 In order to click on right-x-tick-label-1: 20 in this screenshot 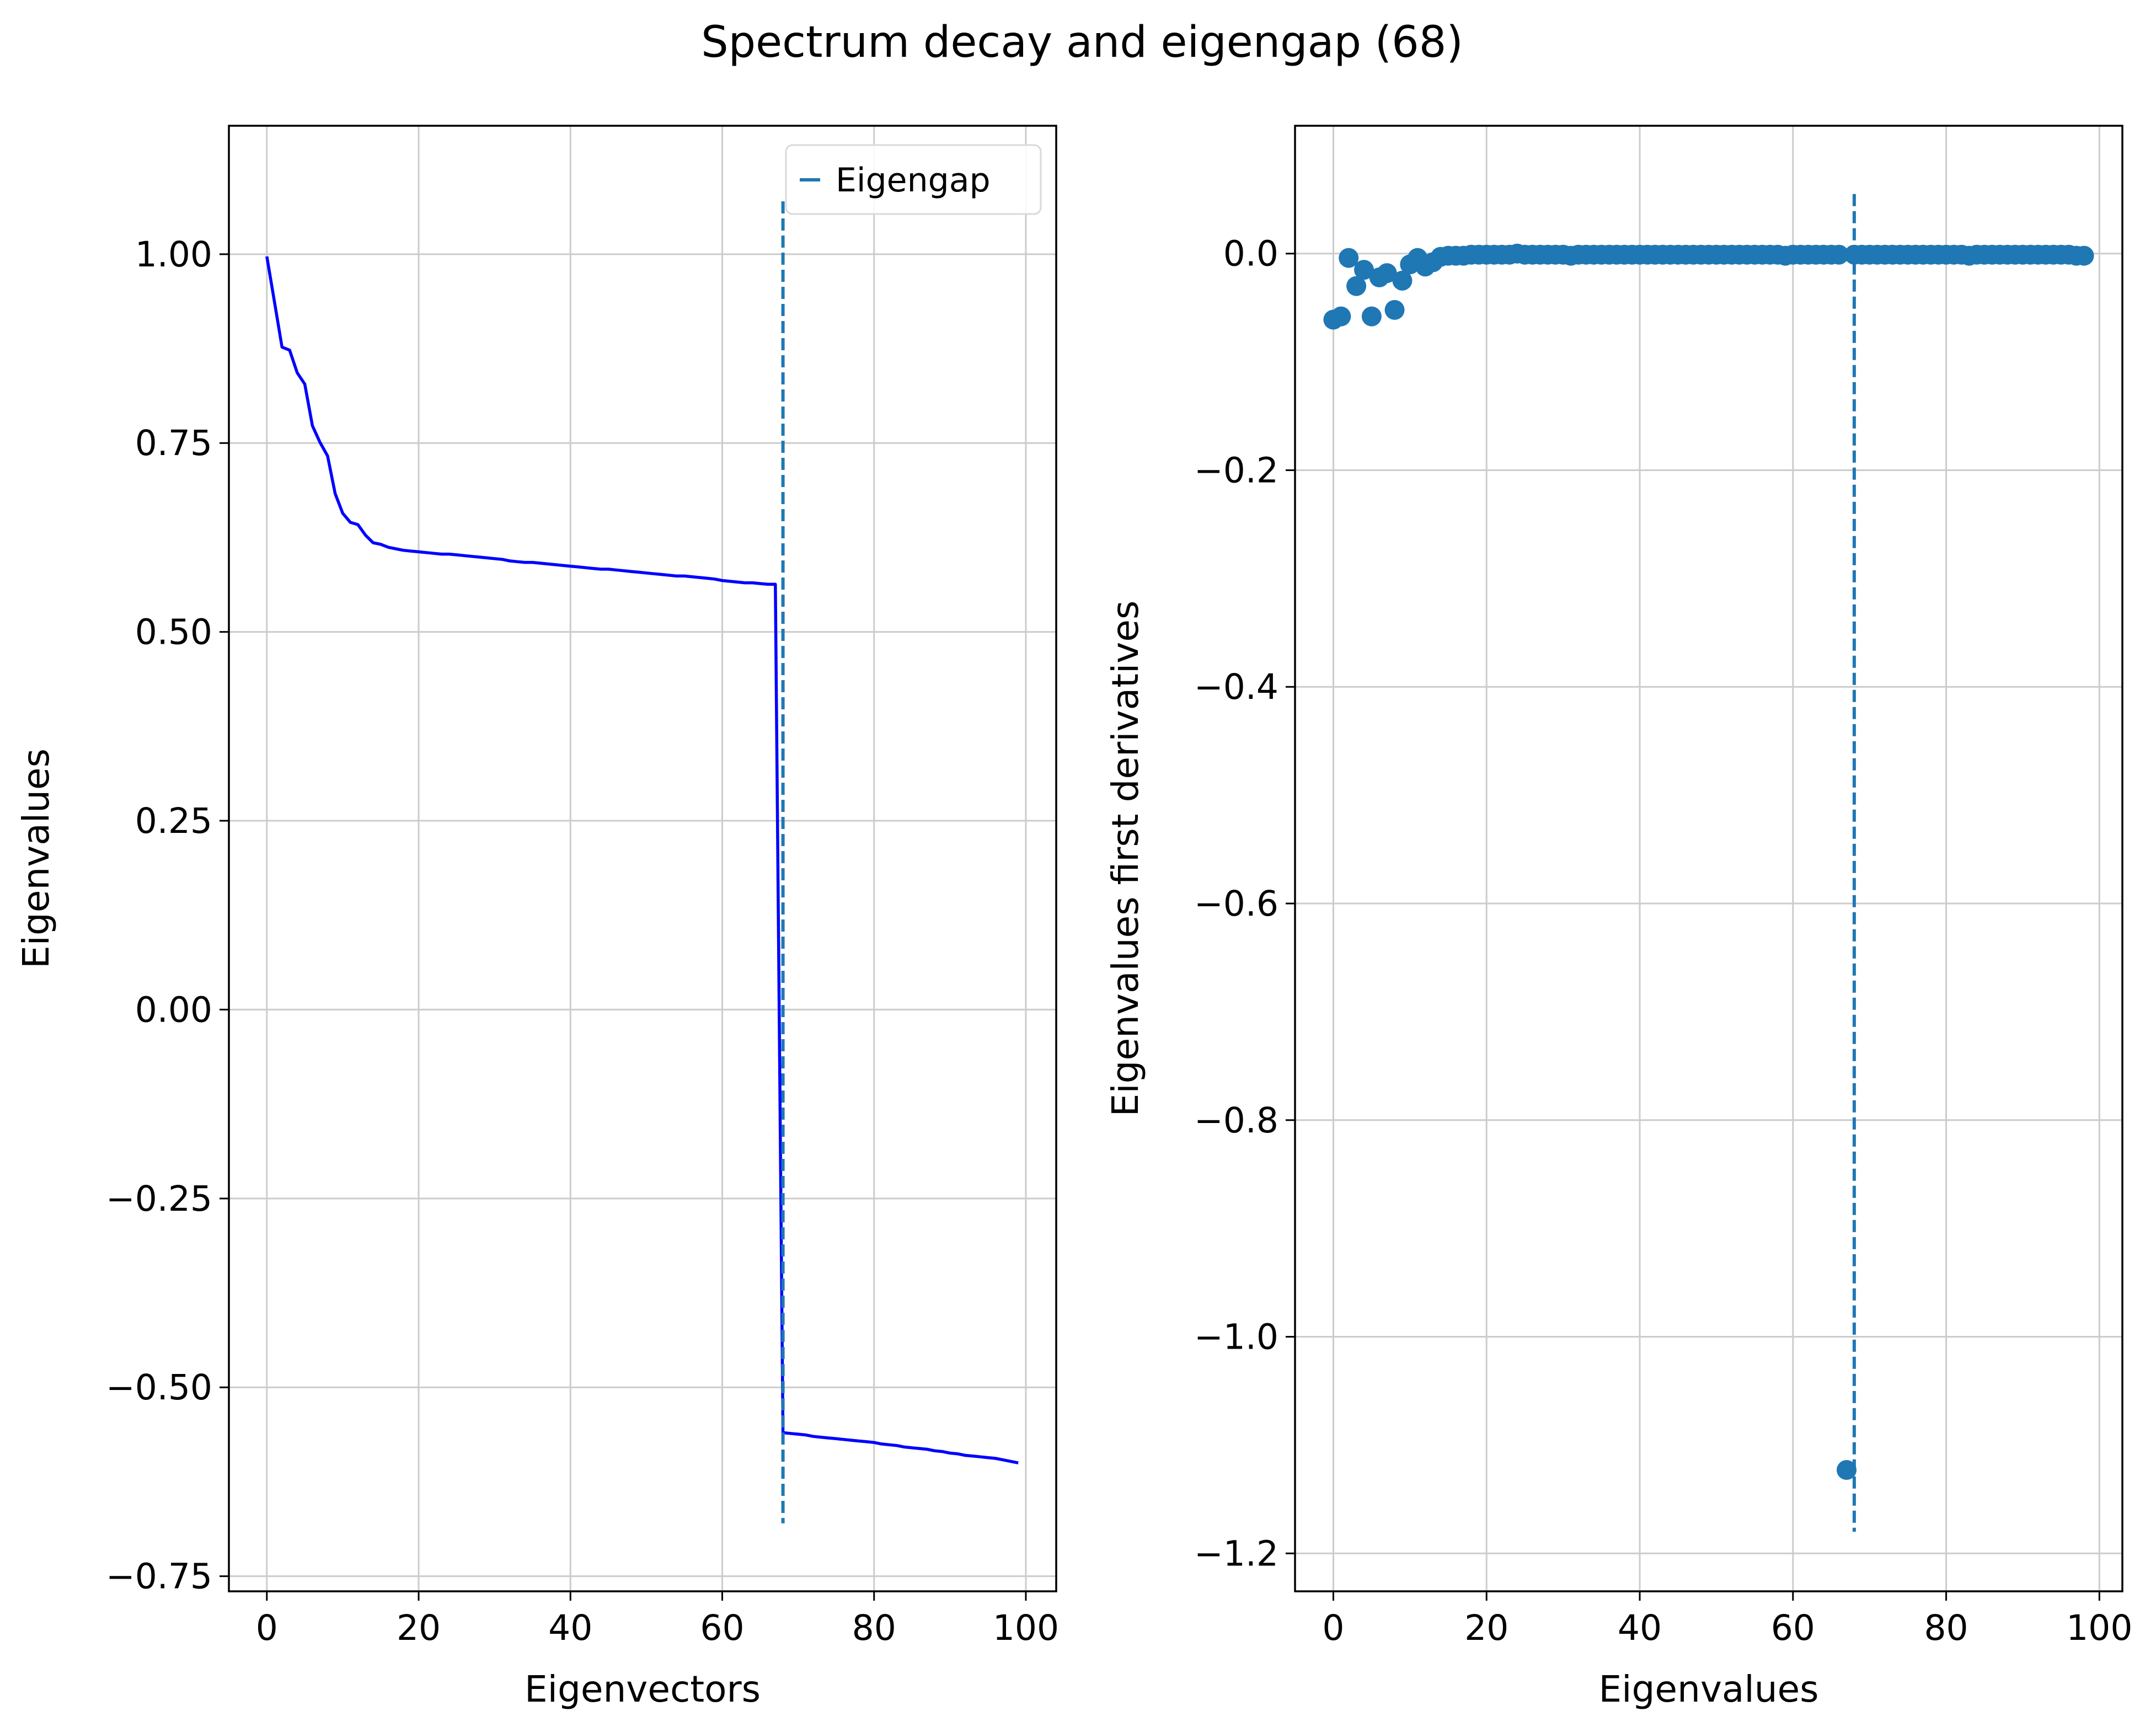, I will do `click(1486, 1628)`.